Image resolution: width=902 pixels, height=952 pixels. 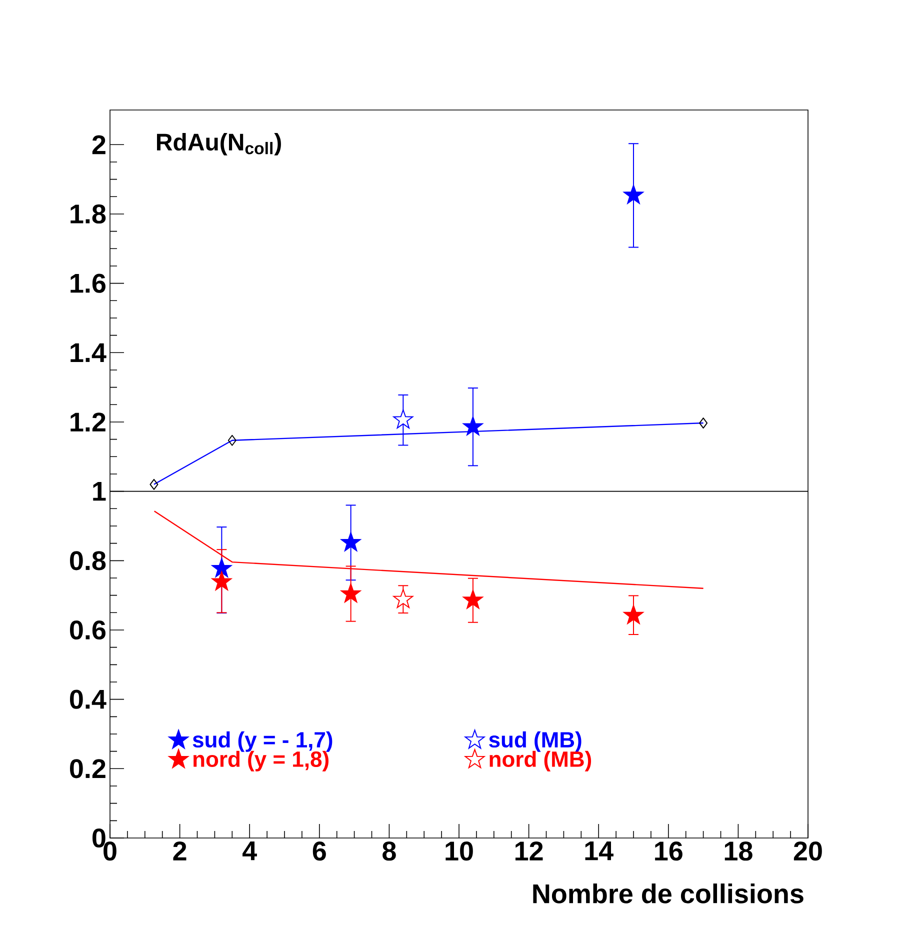 What do you see at coordinates (261, 761) in the screenshot?
I see `legend-label: nord (y = 1,8)` at bounding box center [261, 761].